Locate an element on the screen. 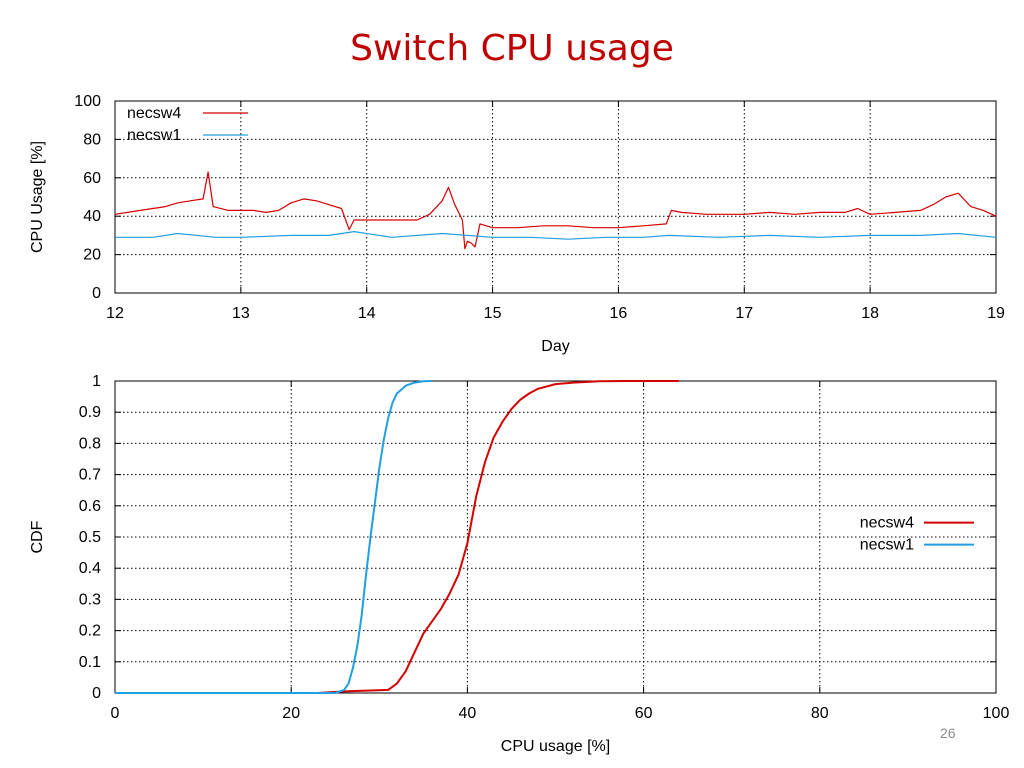  x-tick-label: 19 is located at coordinates (996, 313).